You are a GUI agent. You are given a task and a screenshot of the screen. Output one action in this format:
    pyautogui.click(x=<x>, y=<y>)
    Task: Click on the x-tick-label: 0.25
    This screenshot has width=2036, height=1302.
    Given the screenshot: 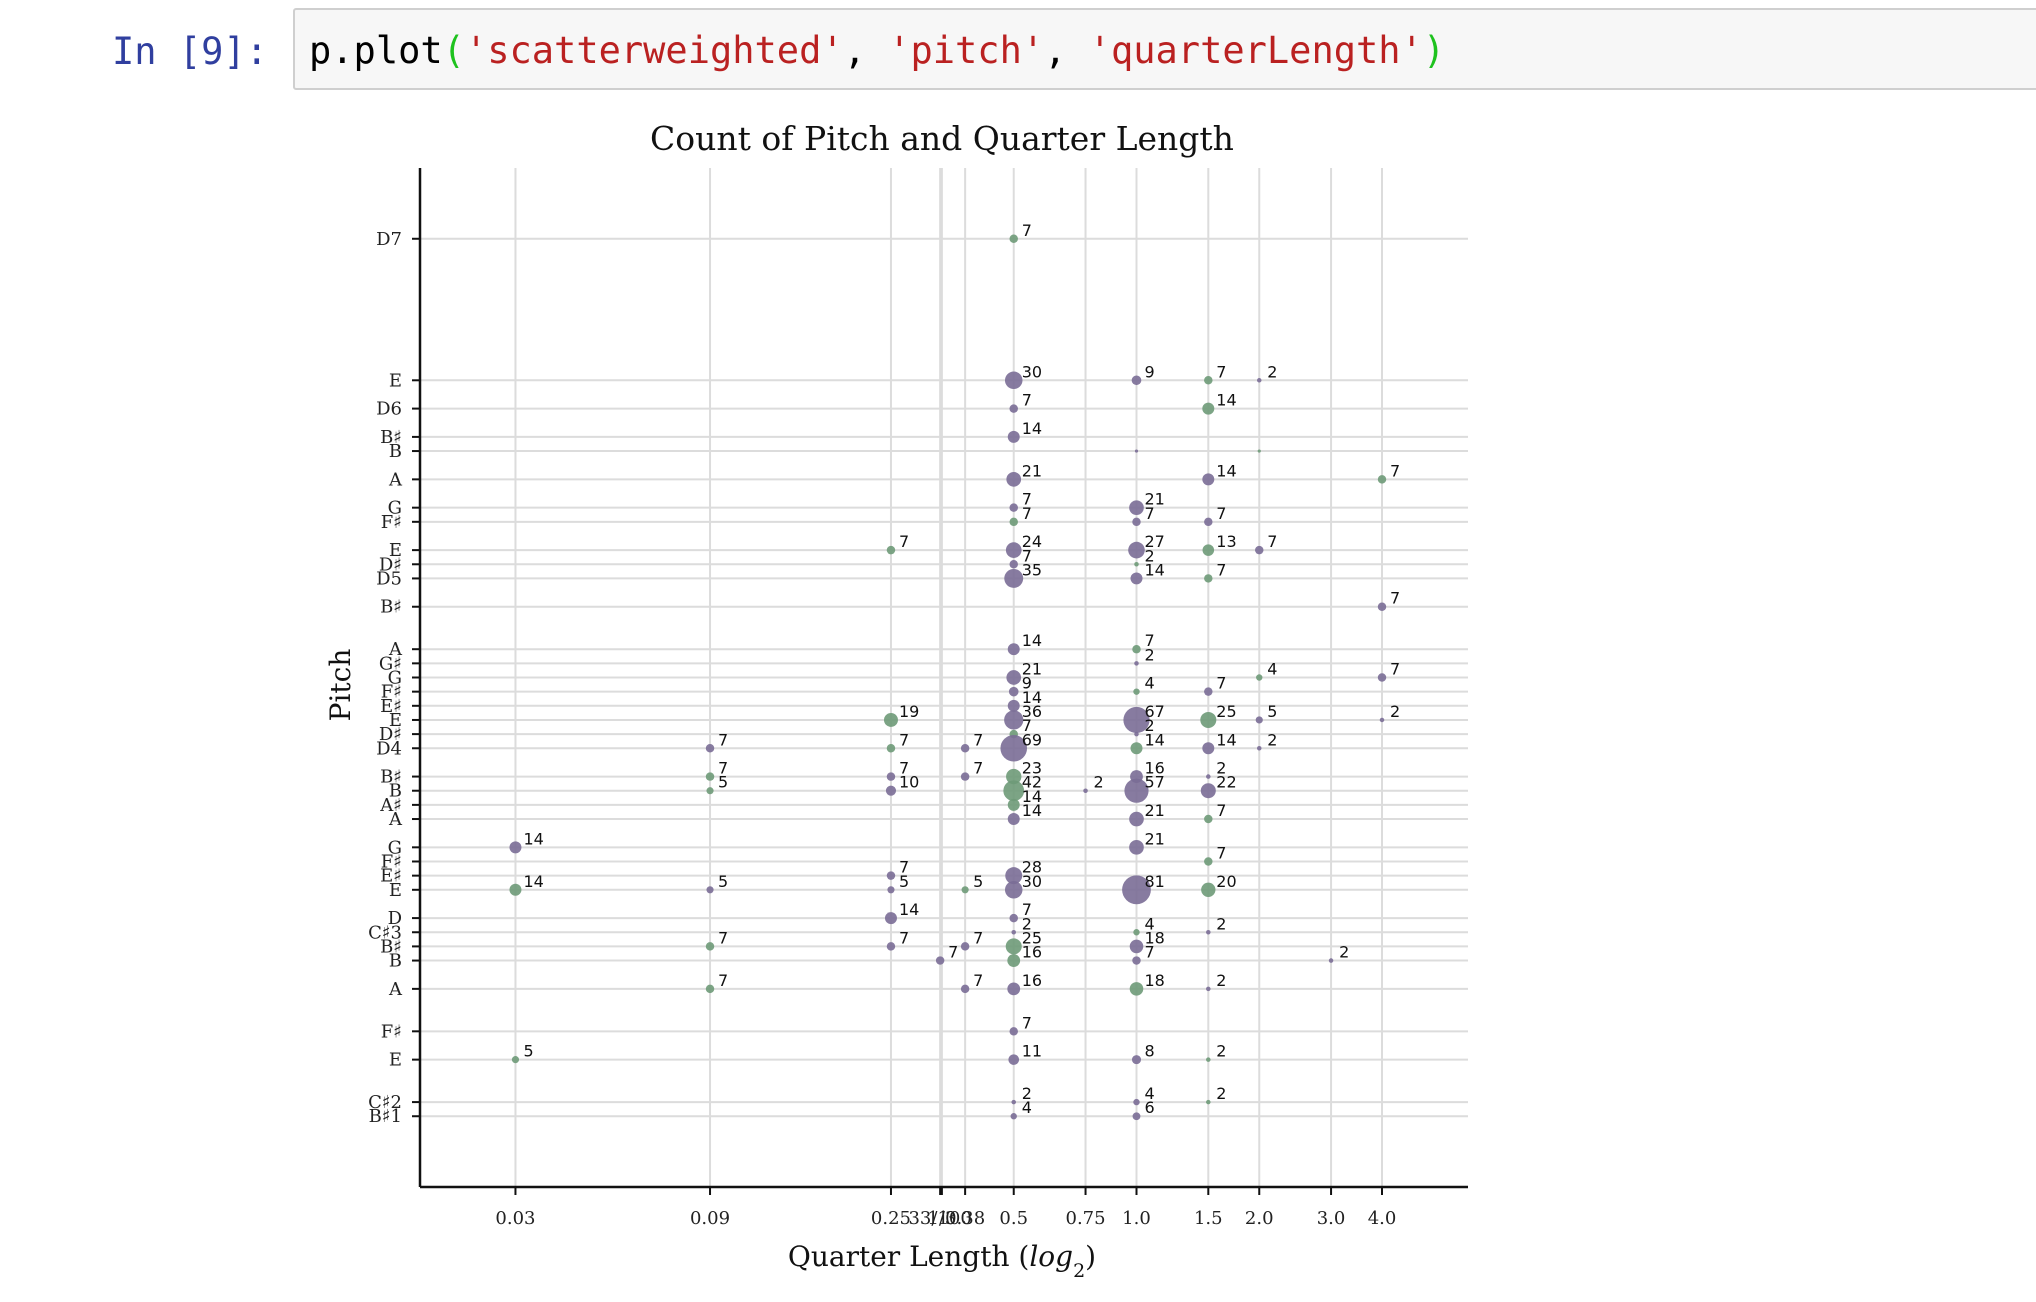 What is the action you would take?
    pyautogui.click(x=891, y=1218)
    